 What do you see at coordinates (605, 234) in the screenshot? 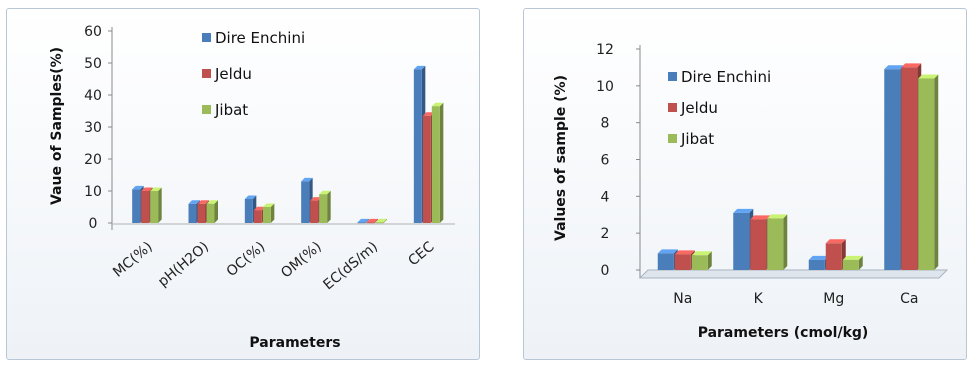
I see `y-tick-label: 2` at bounding box center [605, 234].